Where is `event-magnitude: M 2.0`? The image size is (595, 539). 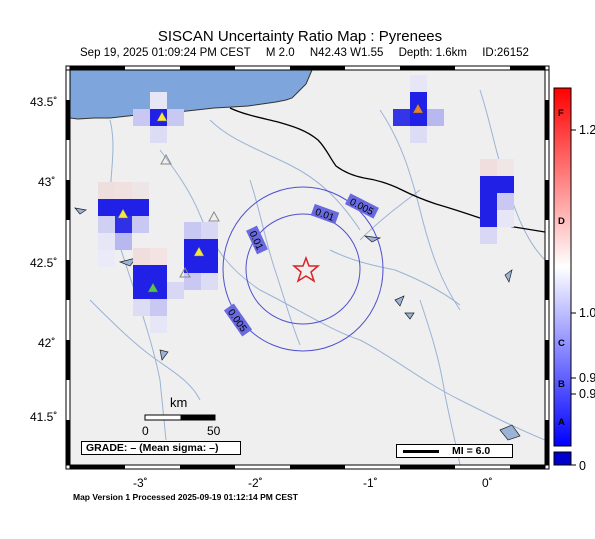
event-magnitude: M 2.0 is located at coordinates (280, 53).